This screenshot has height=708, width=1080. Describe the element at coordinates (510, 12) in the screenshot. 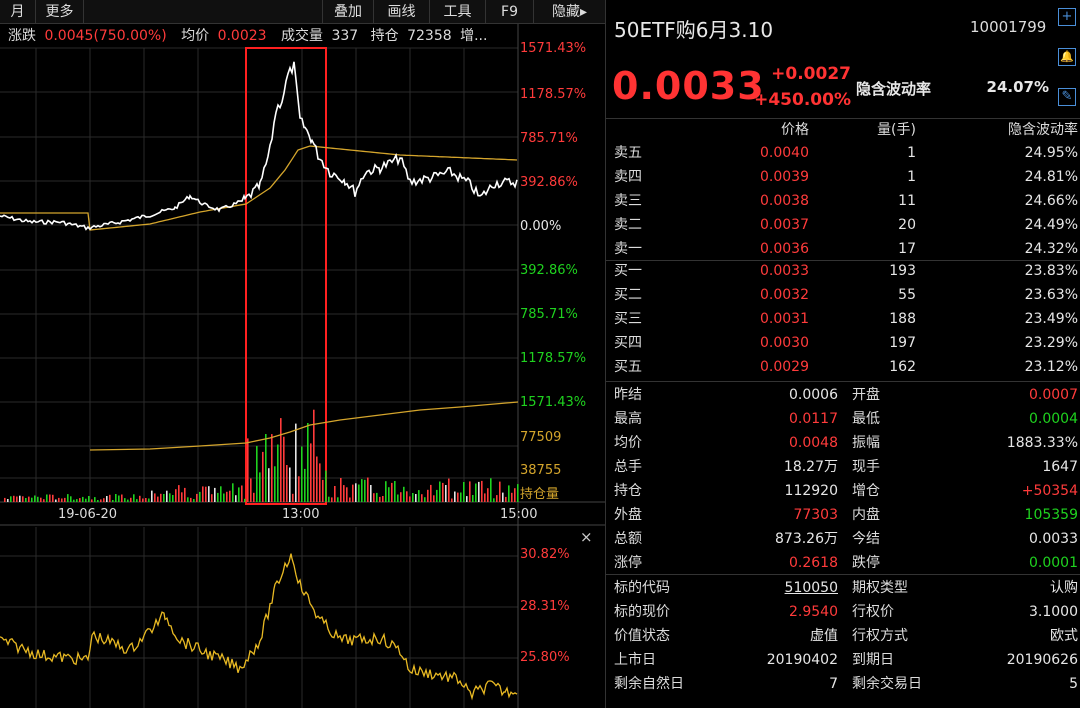

I see `f9-button: F9` at that location.